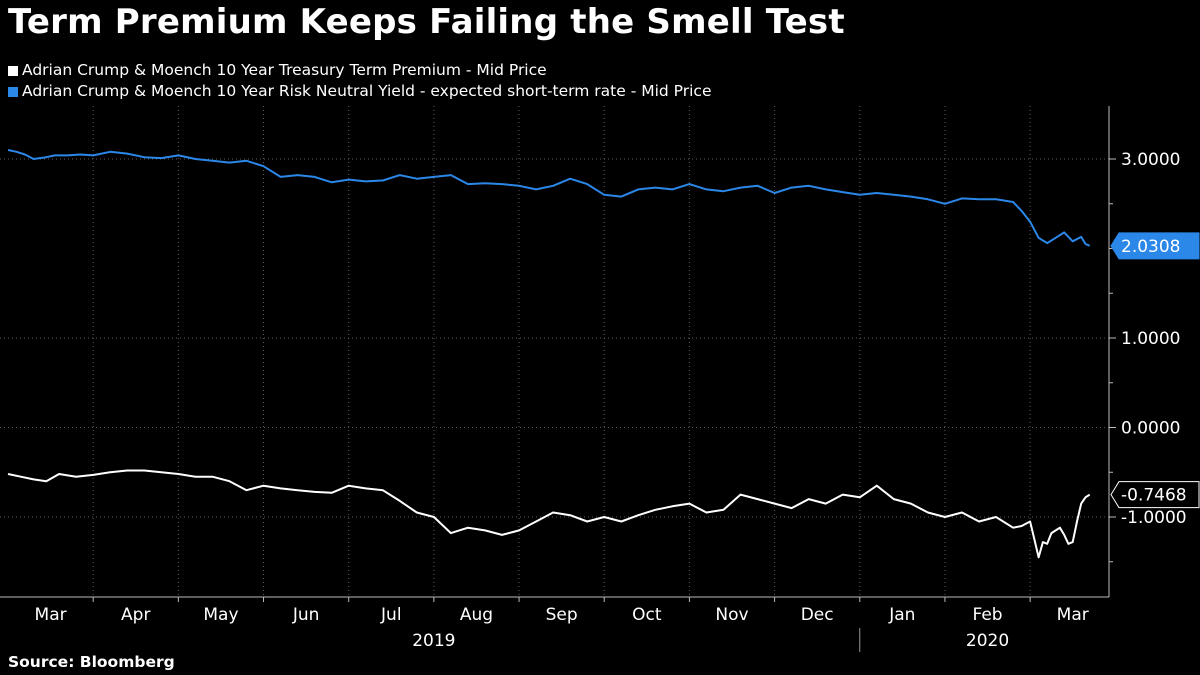 The image size is (1200, 675). What do you see at coordinates (731, 615) in the screenshot?
I see `x-tick-label: Nov` at bounding box center [731, 615].